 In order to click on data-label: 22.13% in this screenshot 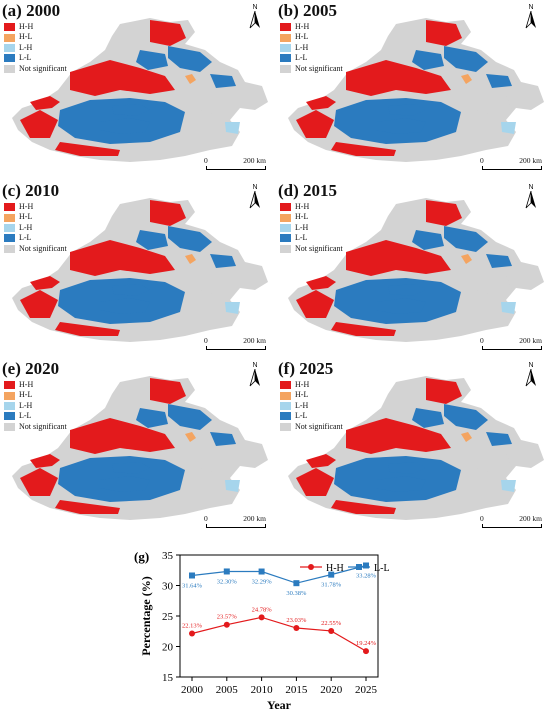, I will do `click(192, 626)`.